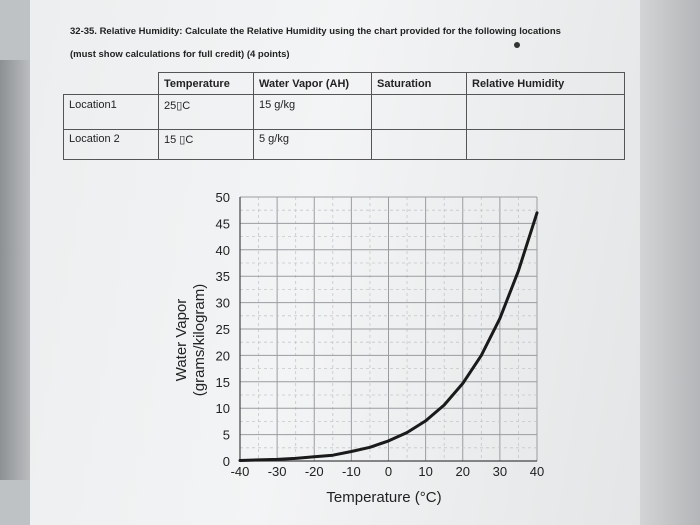  What do you see at coordinates (199, 340) in the screenshot?
I see `y-axis-label-line-2: (grams/kilogram)` at bounding box center [199, 340].